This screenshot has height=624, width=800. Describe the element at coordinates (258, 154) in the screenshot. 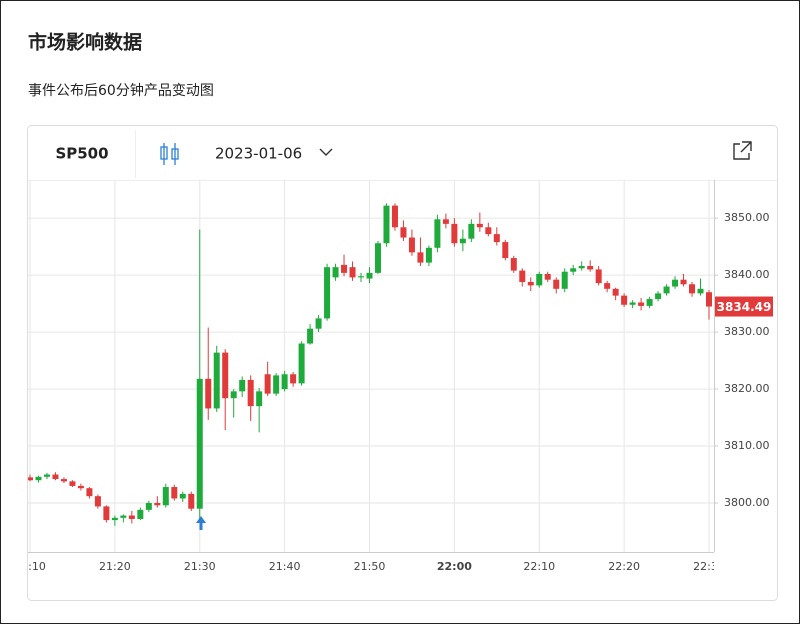

I see `date-picker: 2023-01-06` at that location.